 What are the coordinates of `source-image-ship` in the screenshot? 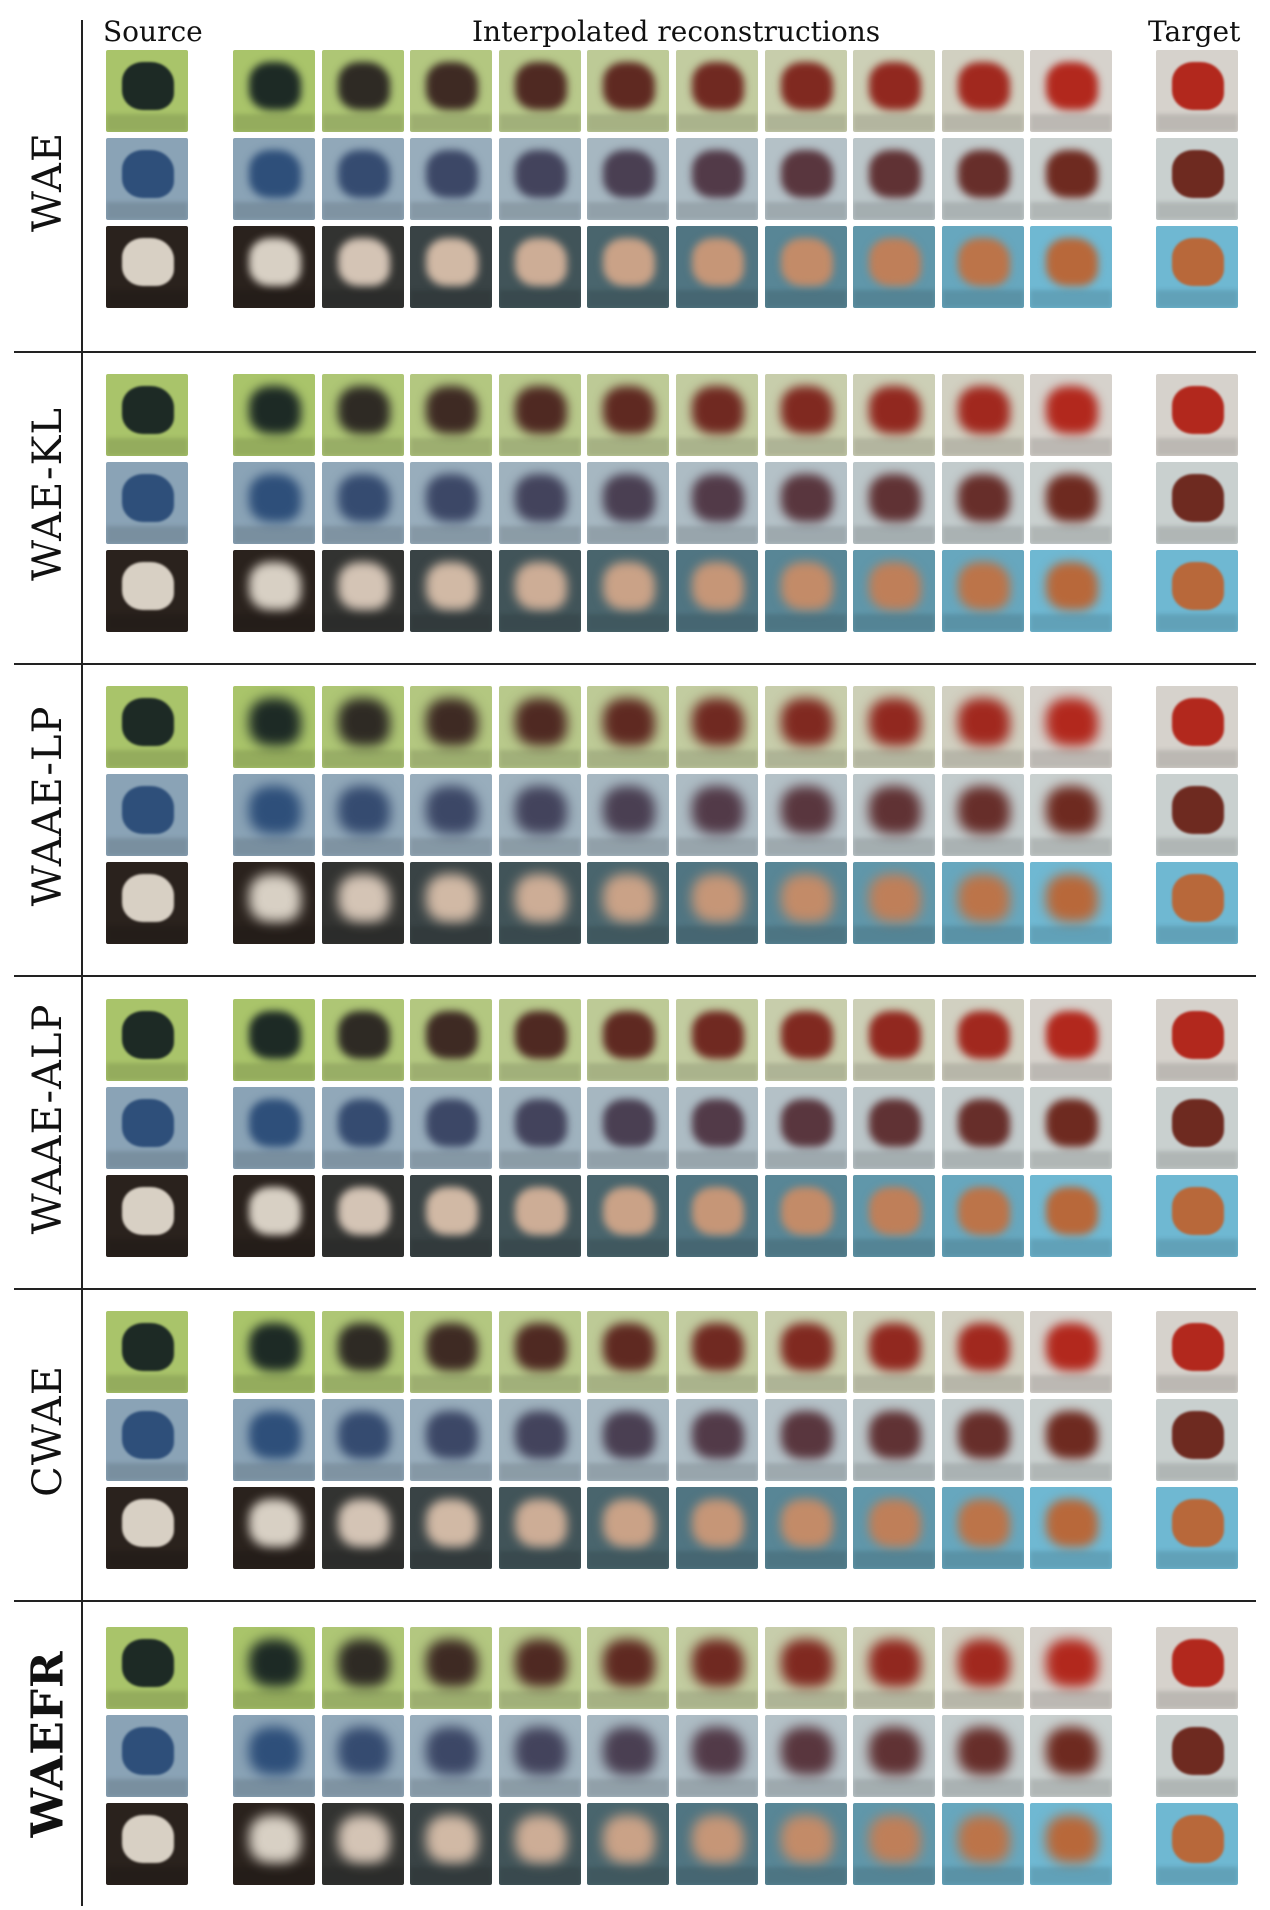 It's located at (147, 179).